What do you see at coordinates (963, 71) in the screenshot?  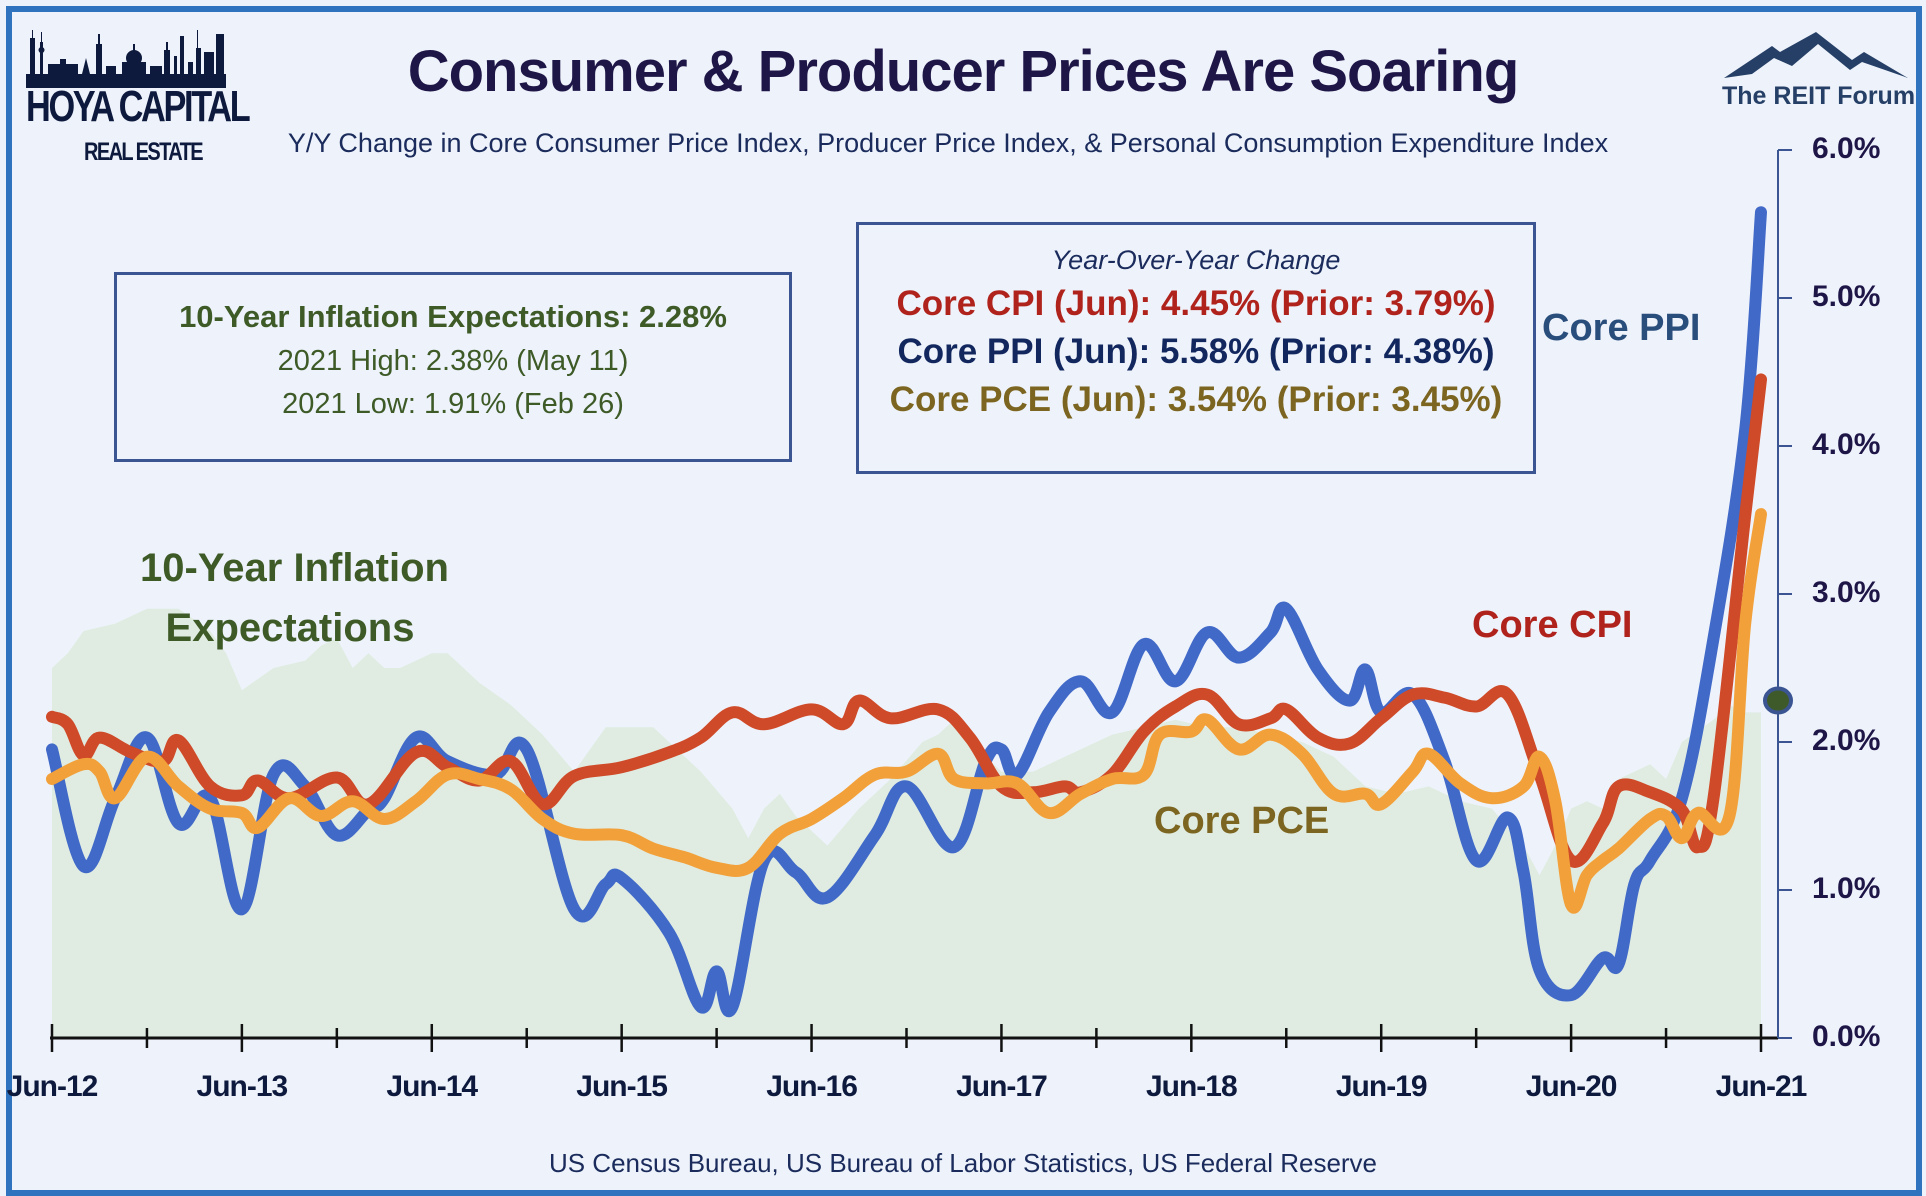 I see `chart-title: Consumer & Producer Prices Are Soaring` at bounding box center [963, 71].